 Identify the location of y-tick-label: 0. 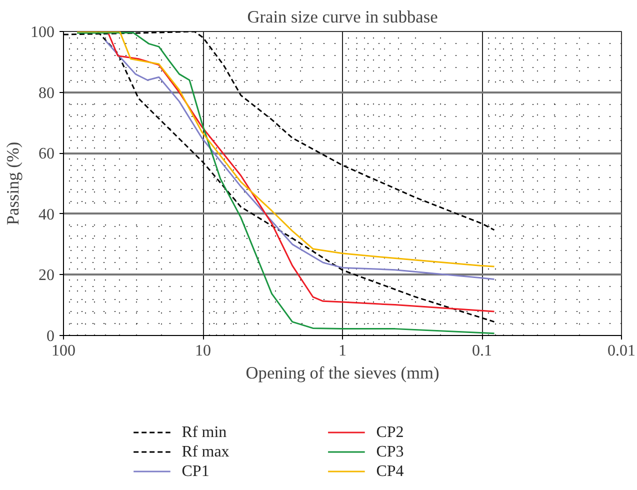
(50, 336).